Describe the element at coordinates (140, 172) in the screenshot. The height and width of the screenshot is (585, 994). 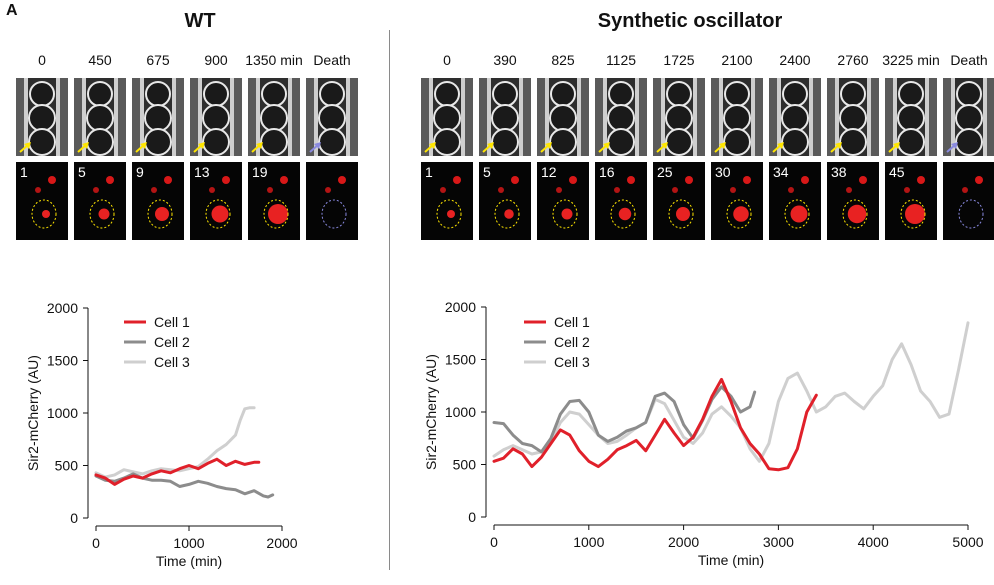
I see `wt-cell-count: 9` at that location.